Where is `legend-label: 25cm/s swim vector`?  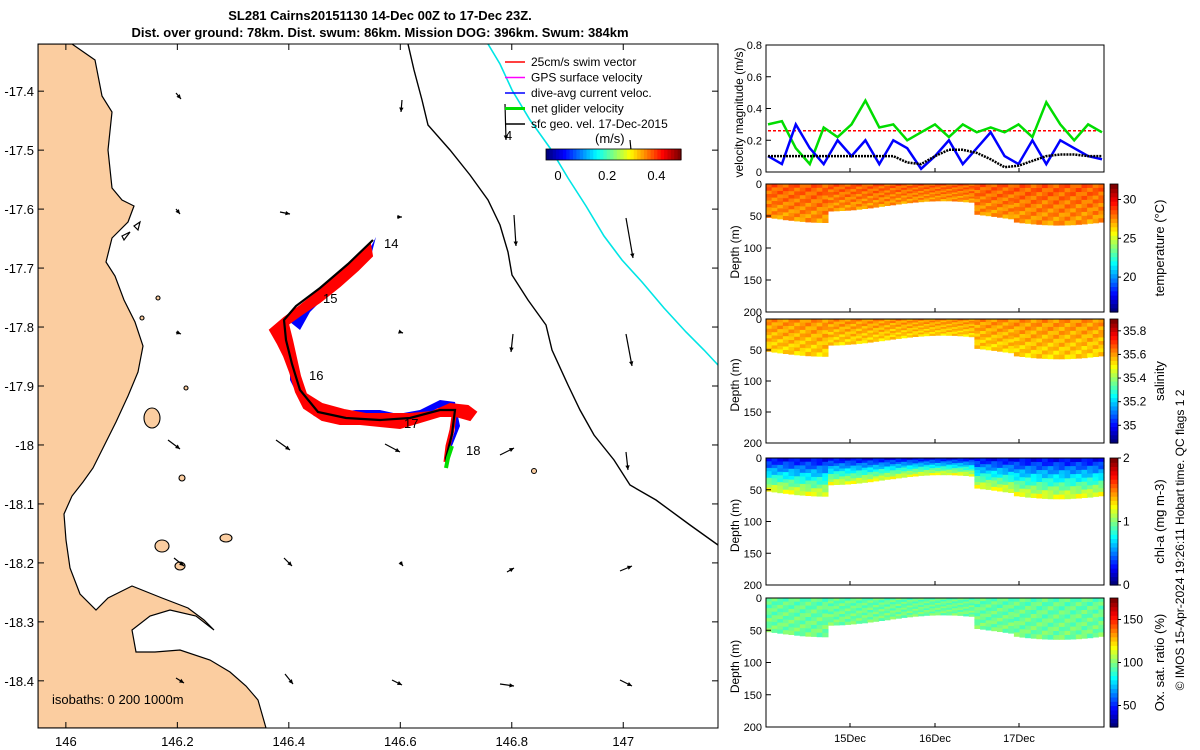 legend-label: 25cm/s swim vector is located at coordinates (583, 62).